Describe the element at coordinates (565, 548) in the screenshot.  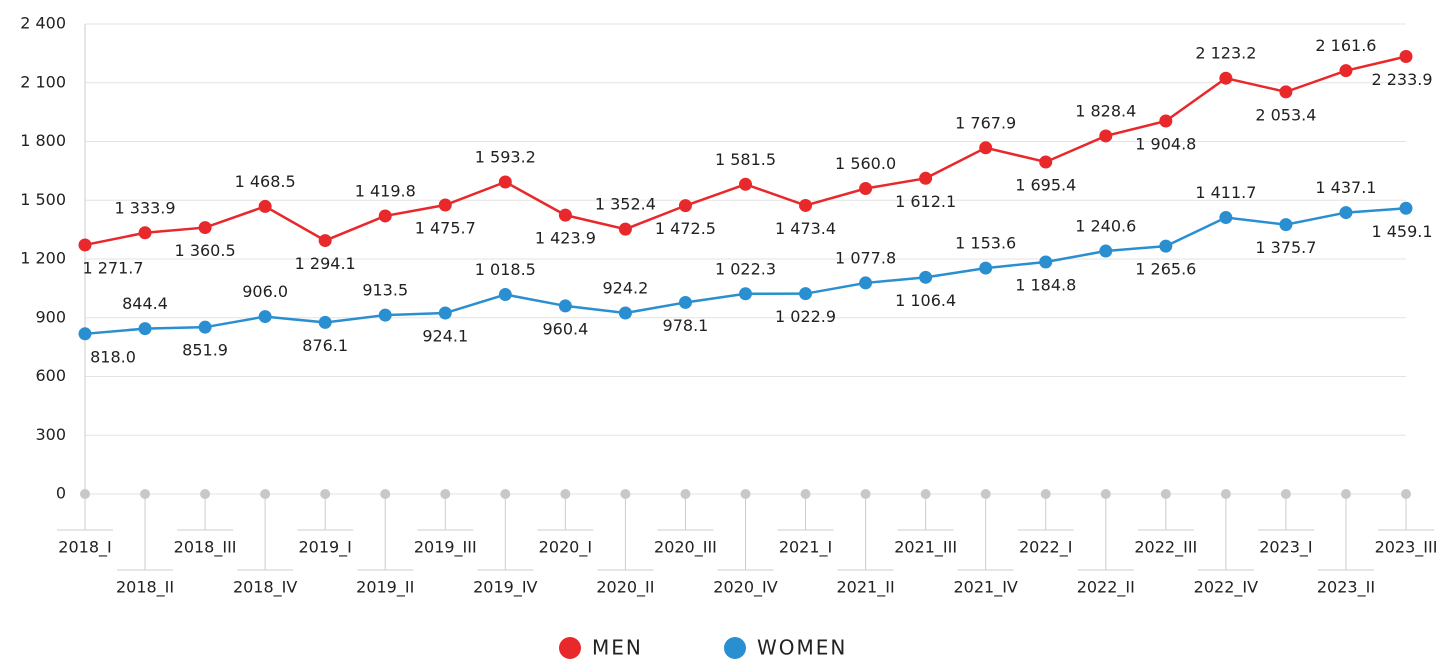
I see `x-tick-label: 2020_I` at that location.